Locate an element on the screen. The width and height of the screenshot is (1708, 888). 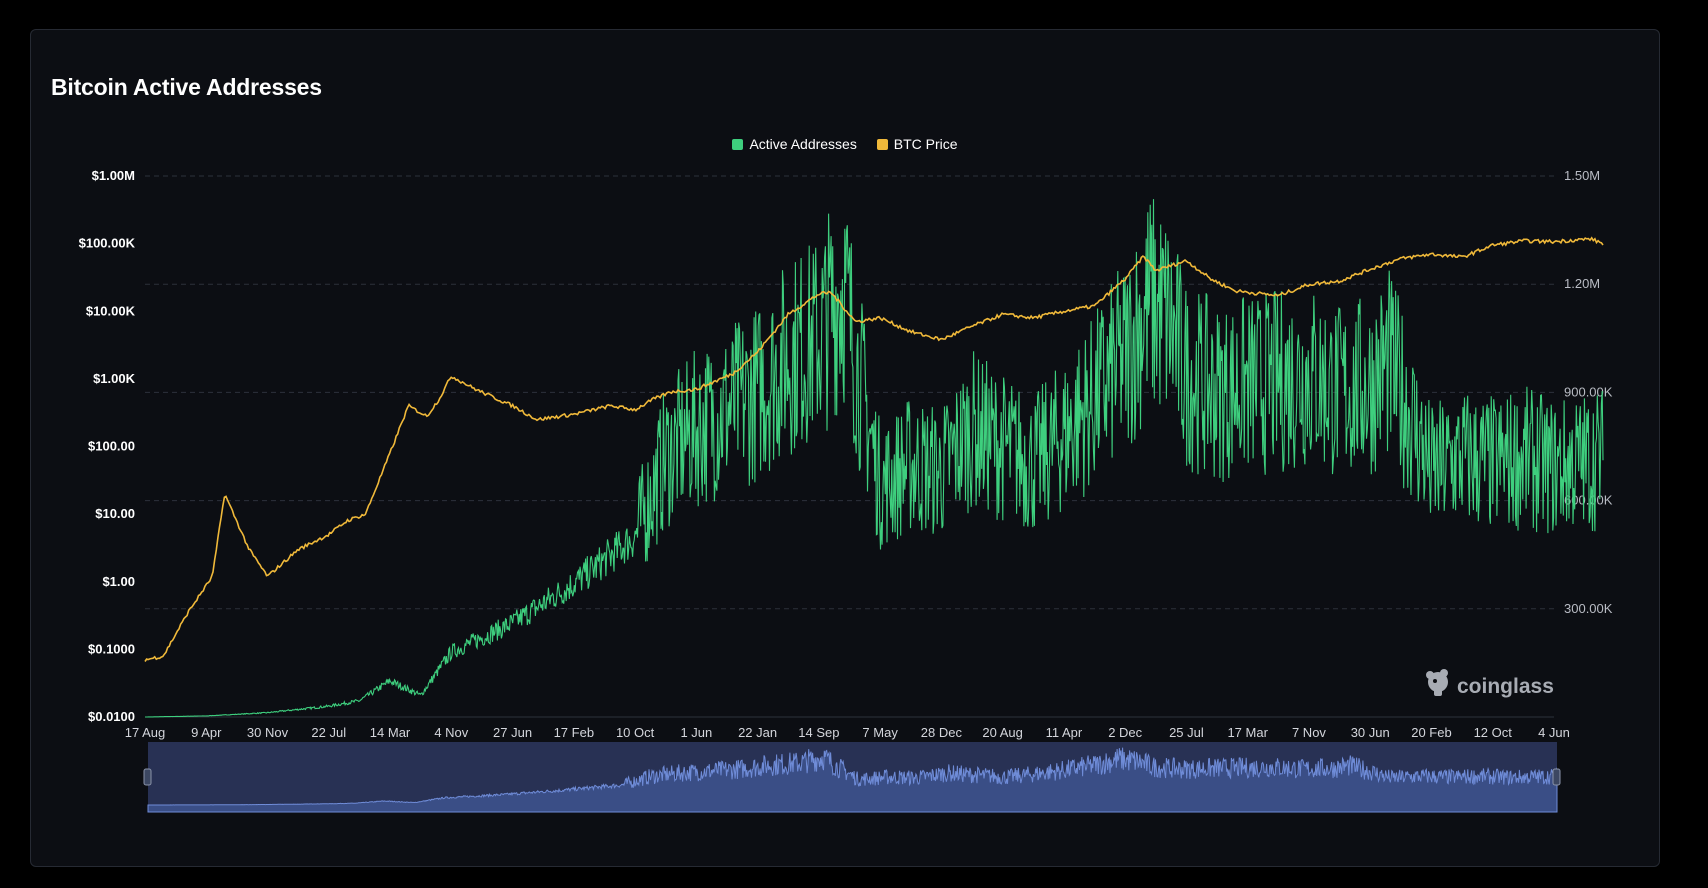
watermark: coinglass is located at coordinates (1490, 683).